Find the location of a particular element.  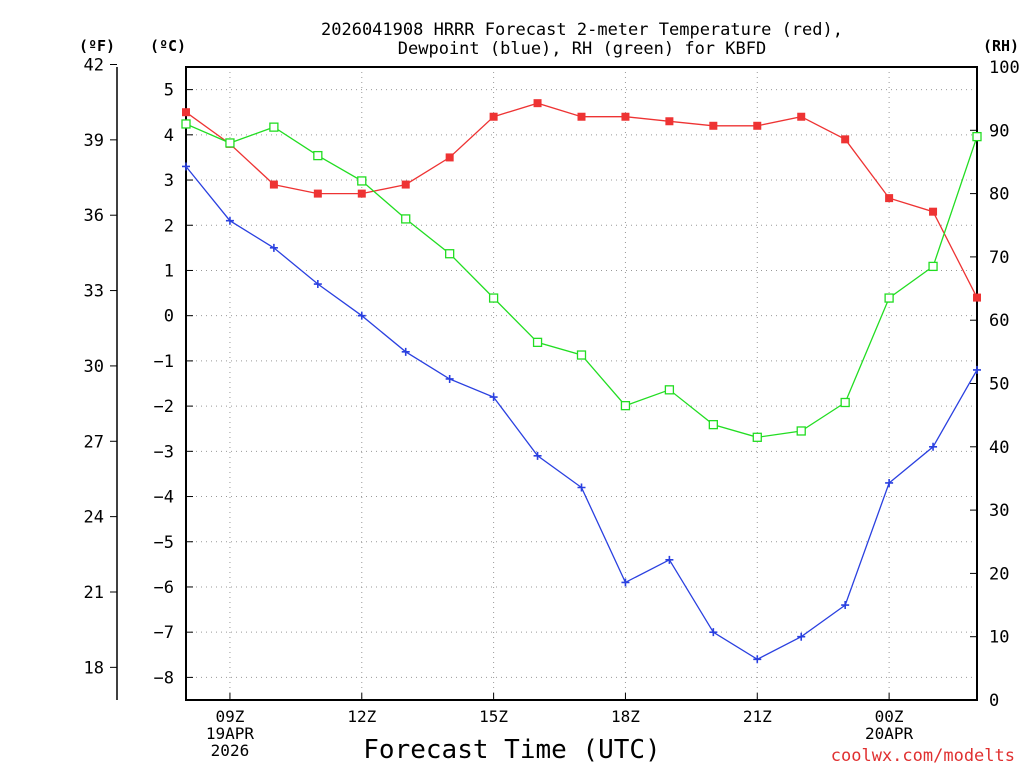

rh-tick-label: 0 is located at coordinates (994, 701).